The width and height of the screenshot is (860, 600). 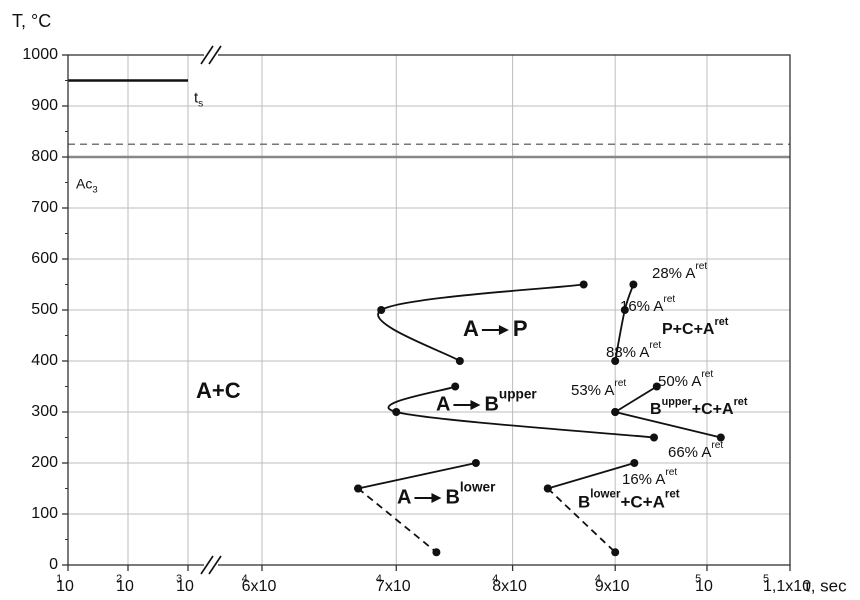 What do you see at coordinates (642, 501) in the screenshot?
I see `annotation: +C+A` at bounding box center [642, 501].